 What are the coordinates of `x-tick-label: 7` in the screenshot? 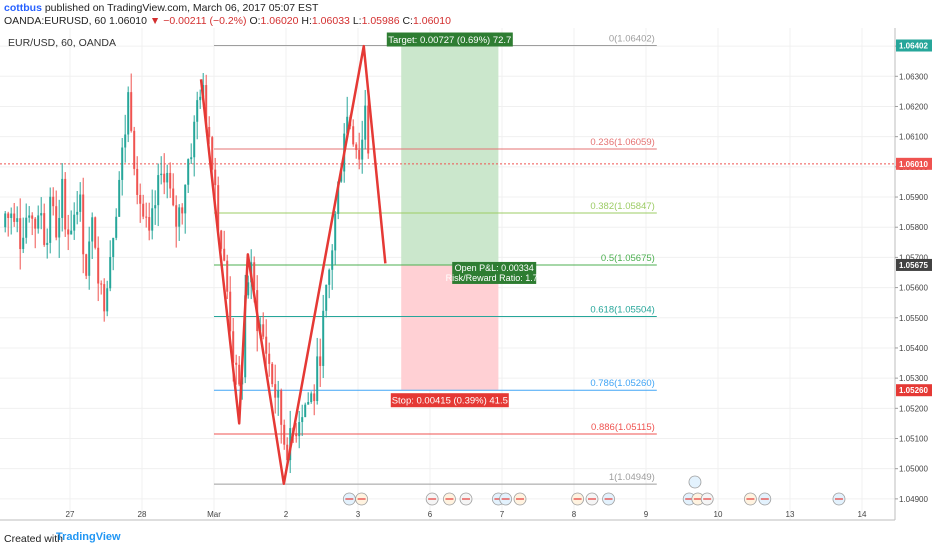 It's located at (502, 514).